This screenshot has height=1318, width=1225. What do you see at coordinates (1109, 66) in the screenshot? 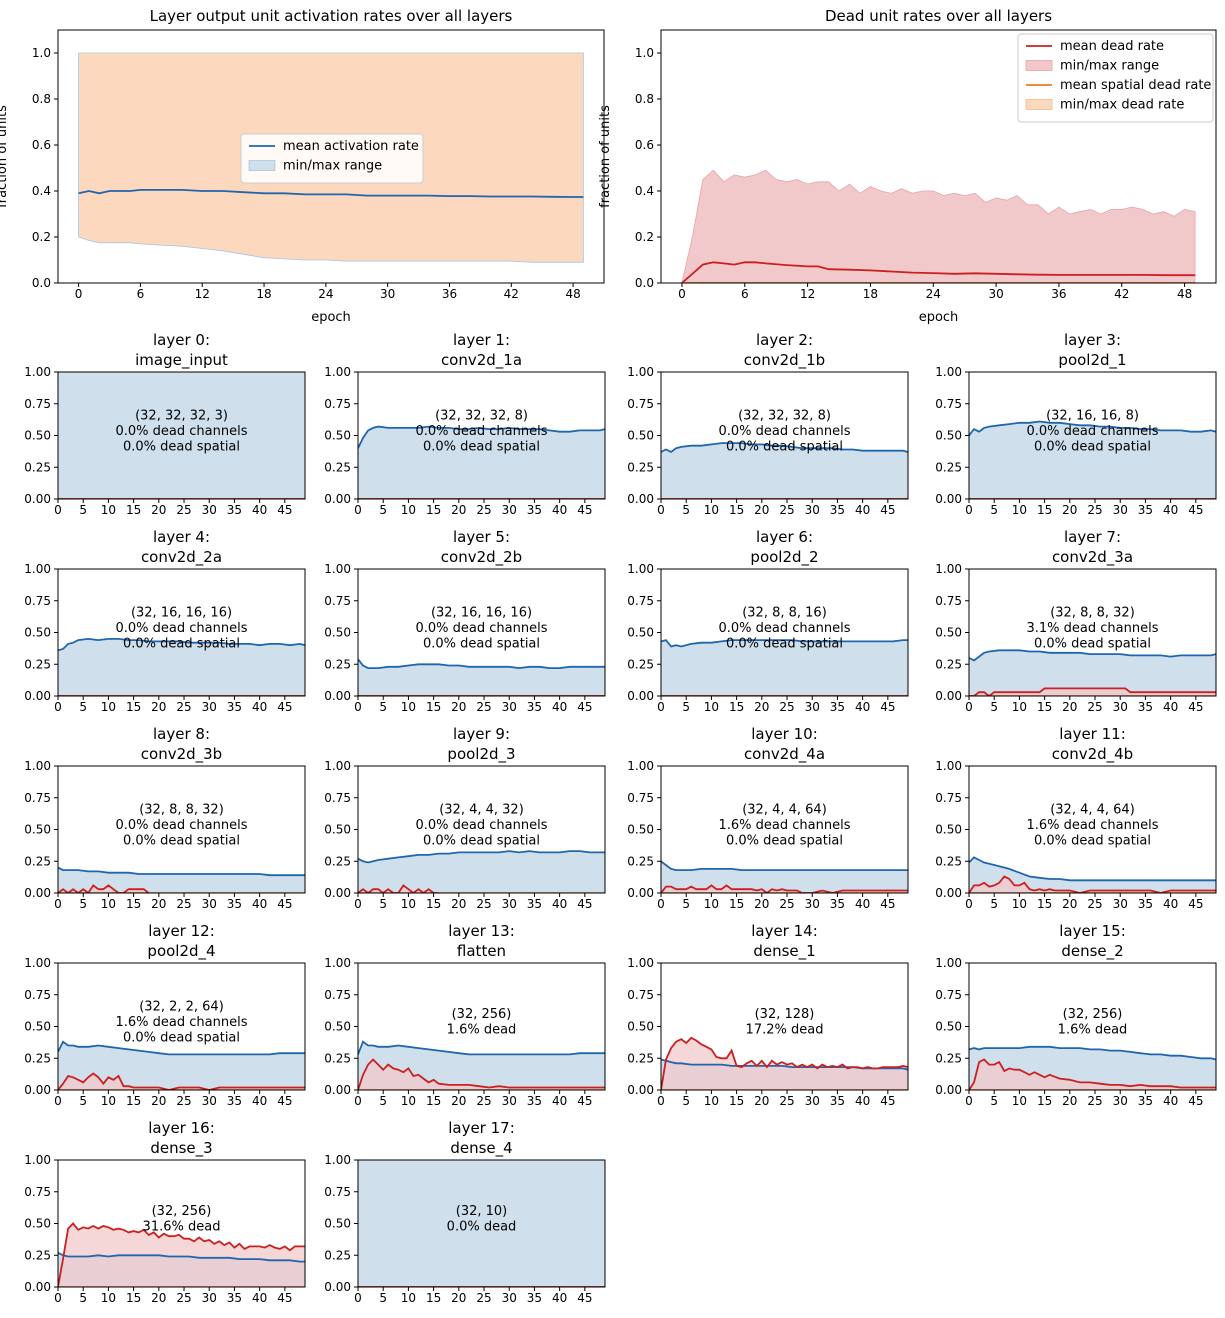
I see `legend-label: min/max range` at bounding box center [1109, 66].